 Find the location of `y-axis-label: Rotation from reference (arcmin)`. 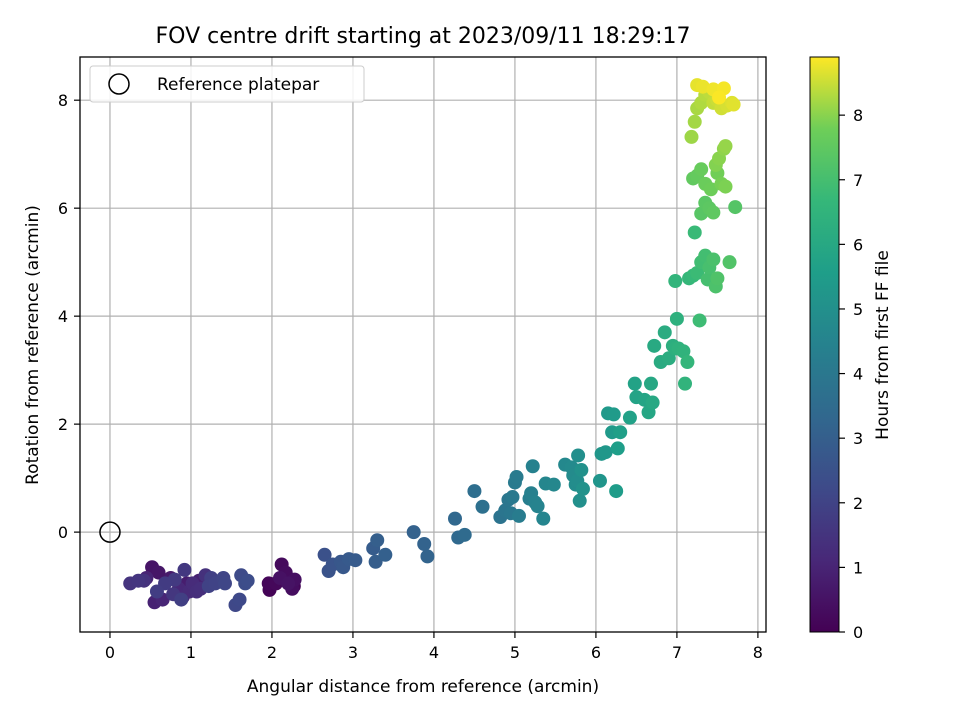

y-axis-label: Rotation from reference (arcmin) is located at coordinates (33, 345).